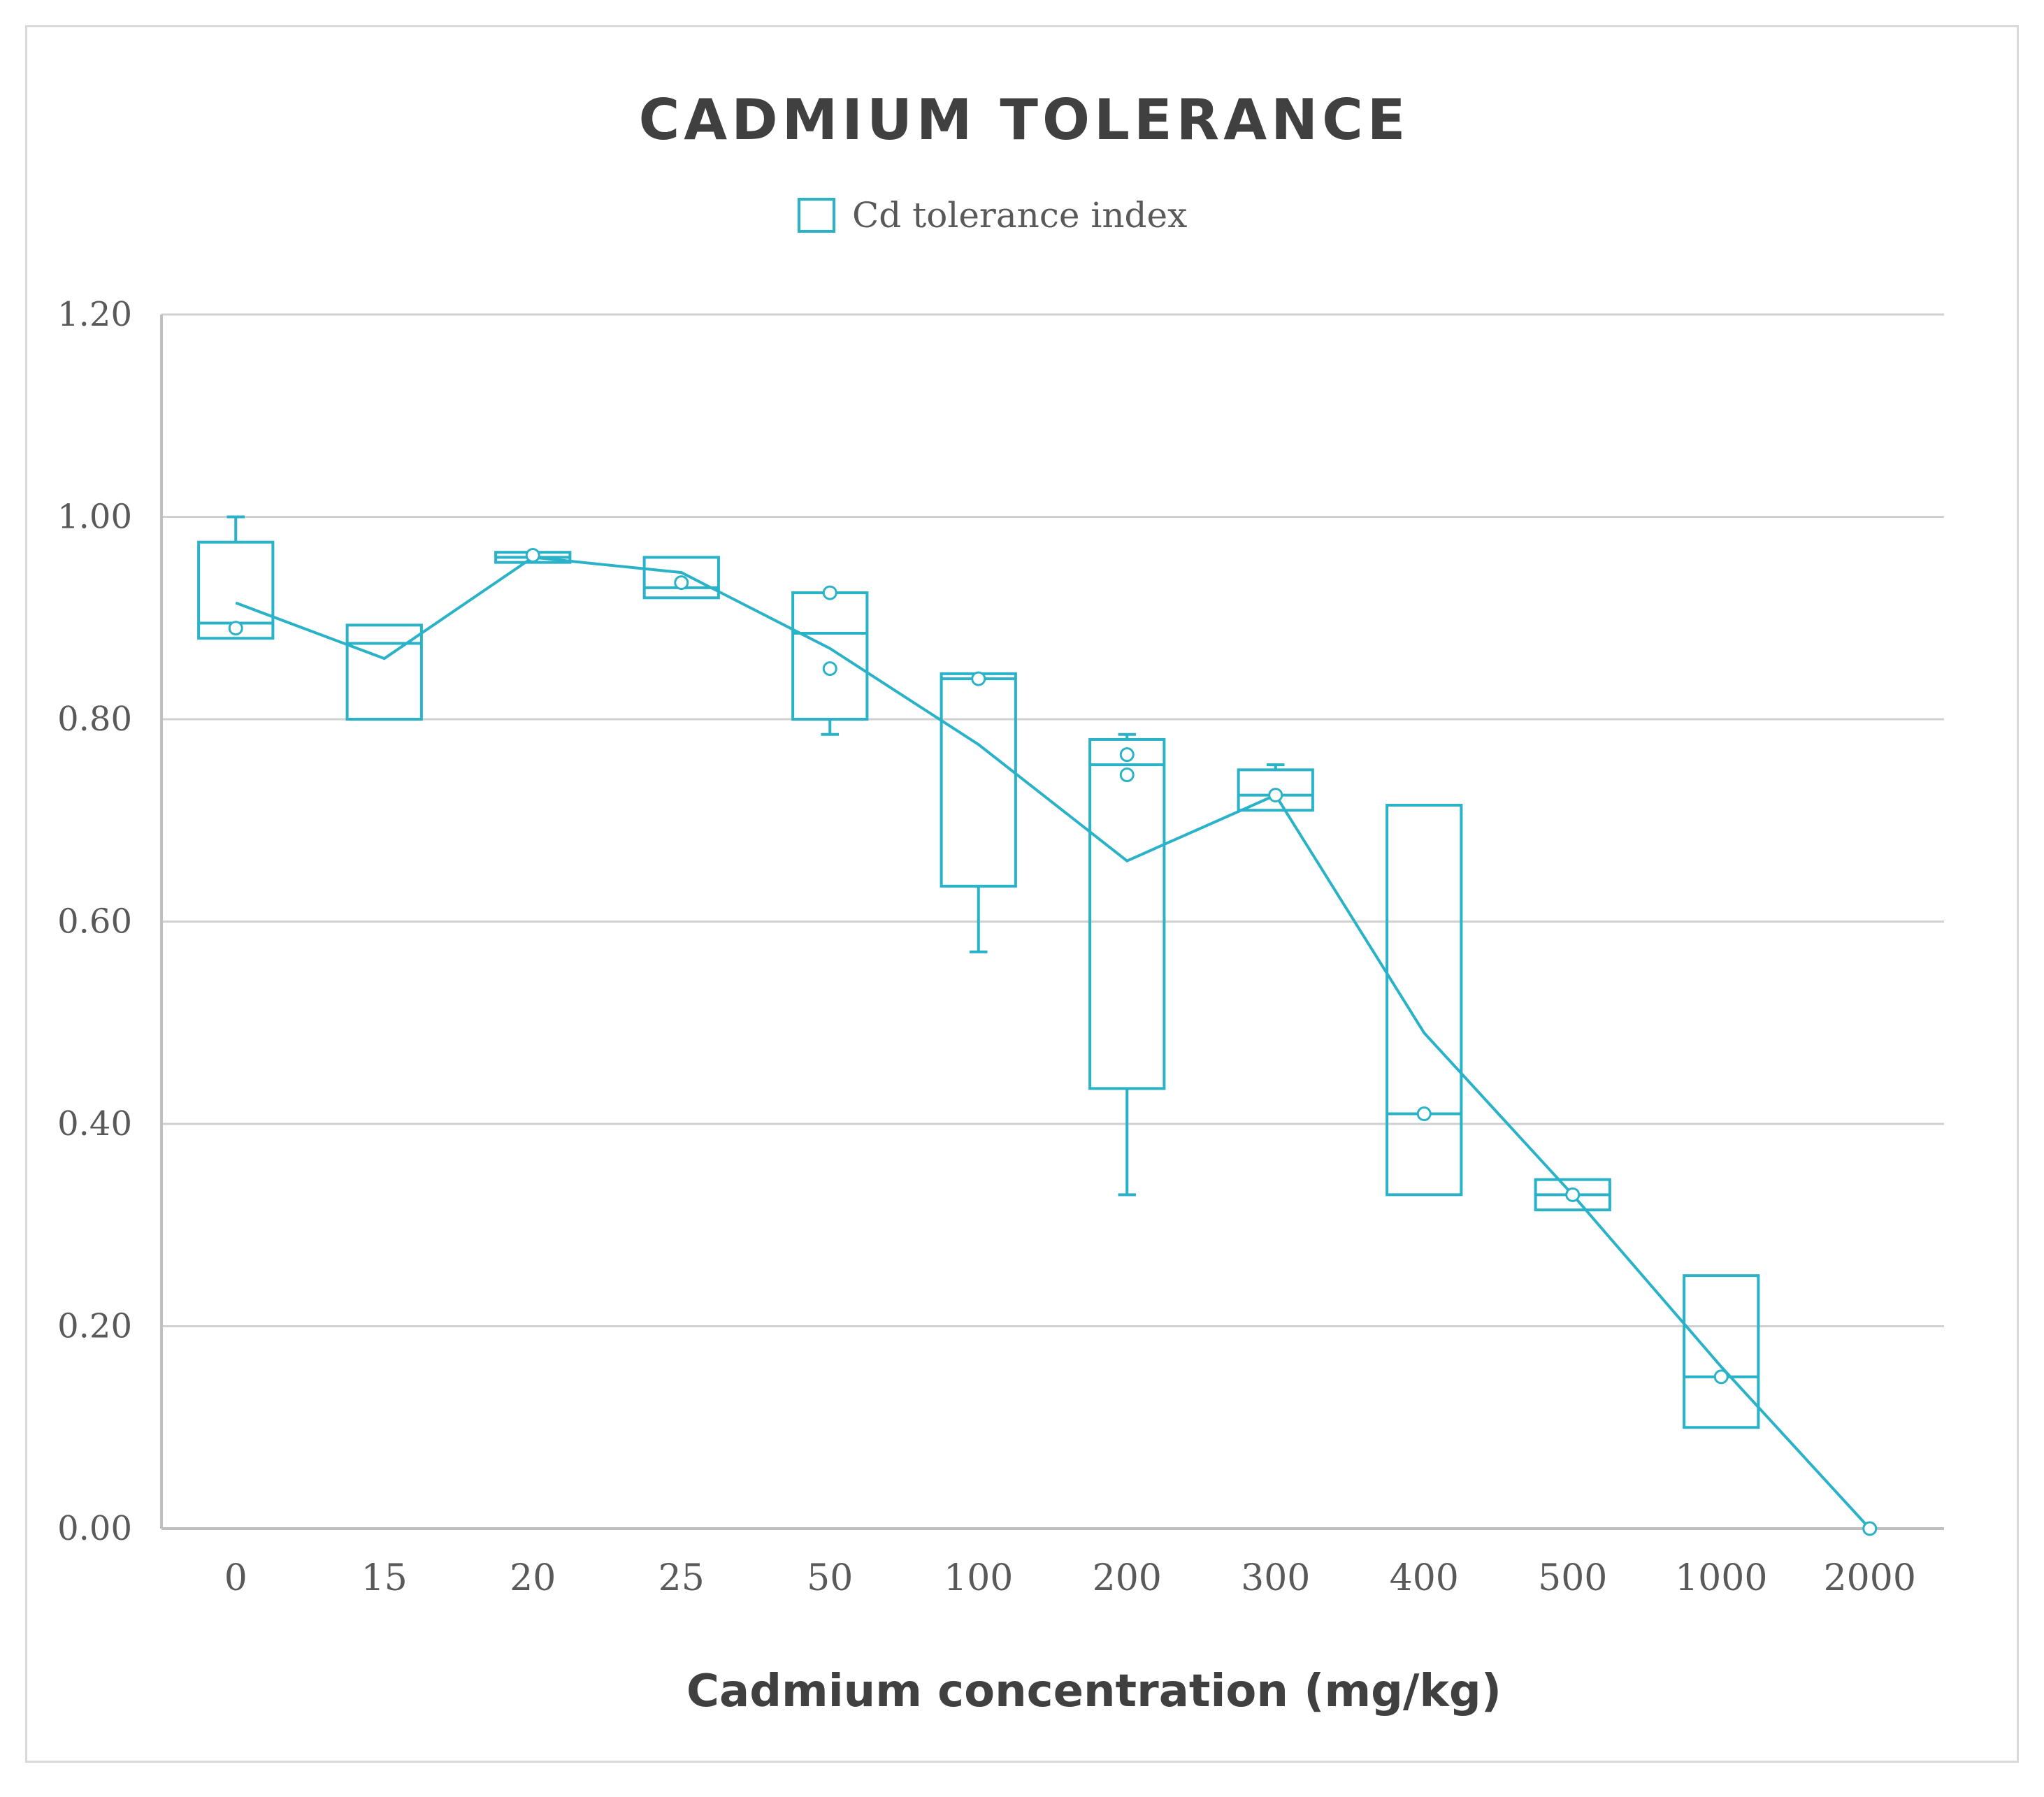  Describe the element at coordinates (830, 1578) in the screenshot. I see `x-tick-label: 50` at that location.